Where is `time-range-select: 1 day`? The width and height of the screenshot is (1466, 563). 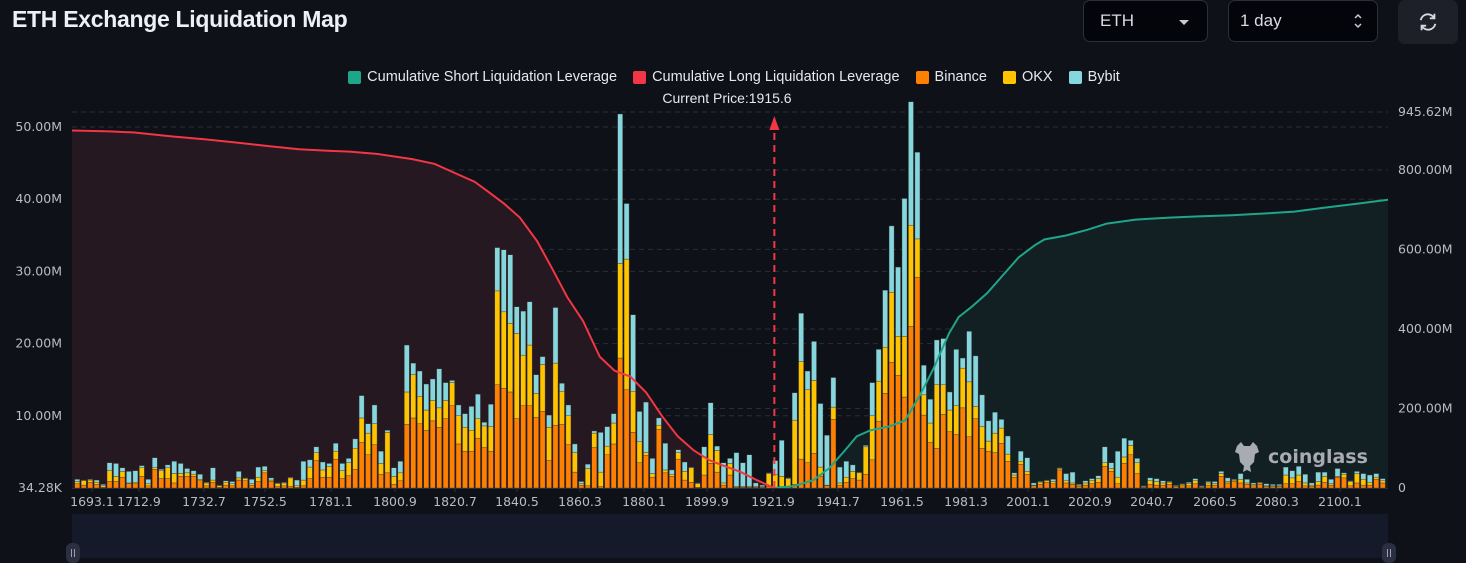
time-range-select: 1 day is located at coordinates (1303, 21).